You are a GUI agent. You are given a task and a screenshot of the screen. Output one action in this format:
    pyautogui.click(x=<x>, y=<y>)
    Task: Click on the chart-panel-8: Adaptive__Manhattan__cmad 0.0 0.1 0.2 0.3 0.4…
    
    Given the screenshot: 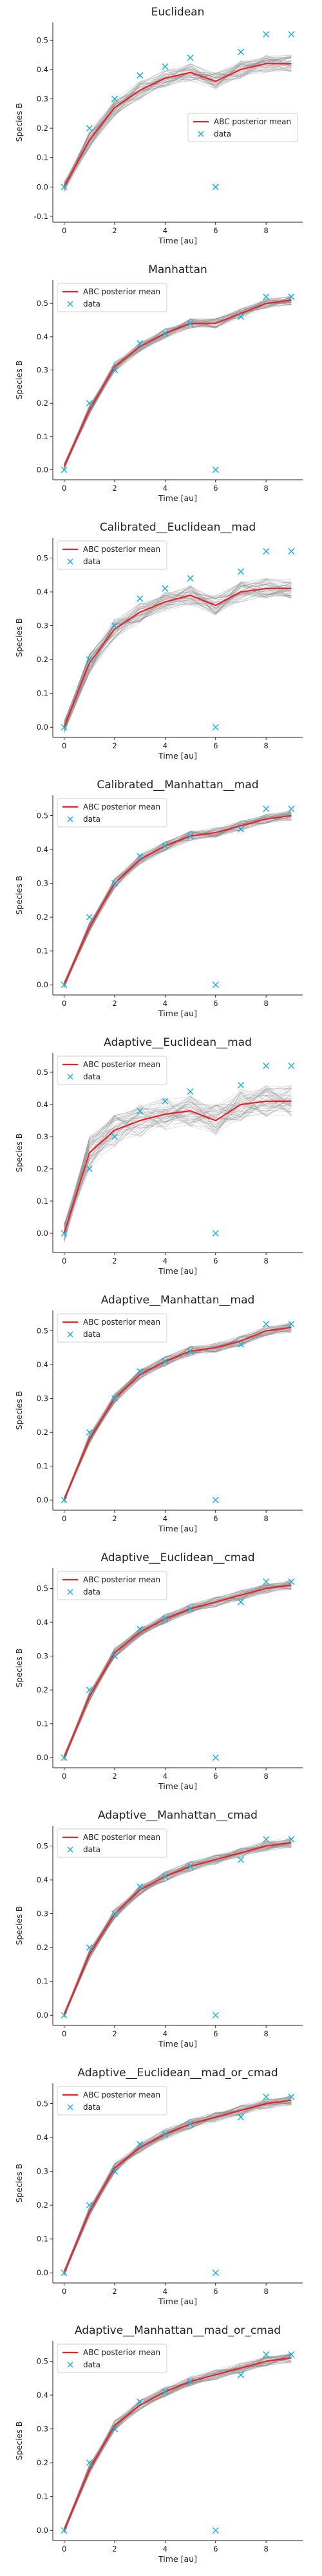 What is the action you would take?
    pyautogui.click(x=159, y=1929)
    